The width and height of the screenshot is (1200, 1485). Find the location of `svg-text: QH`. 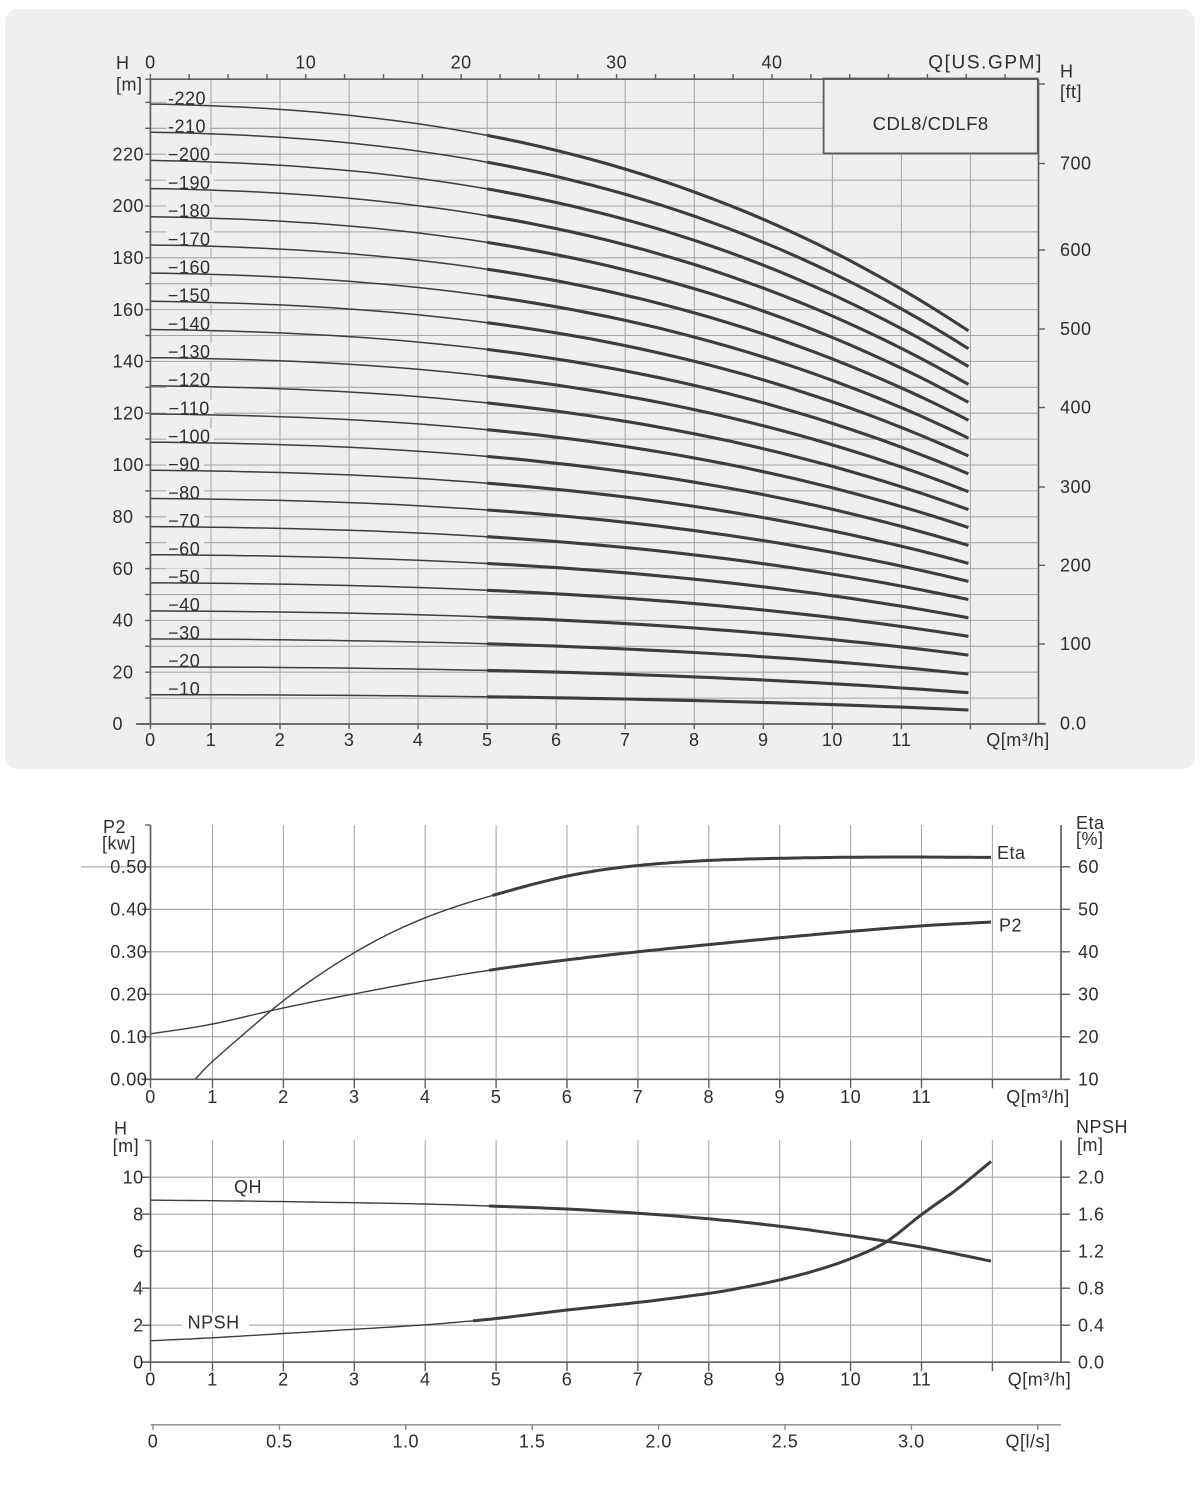

svg-text: QH is located at coordinates (248, 1187).